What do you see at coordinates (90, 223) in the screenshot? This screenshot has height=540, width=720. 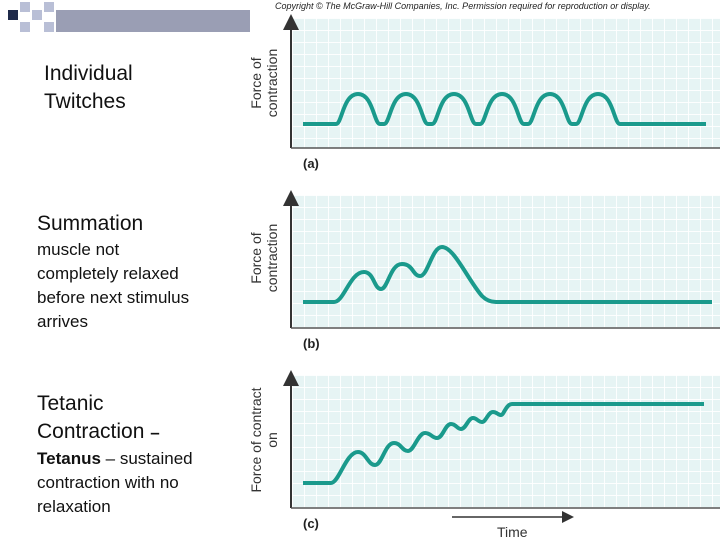 I see `summation-title: Summation` at bounding box center [90, 223].